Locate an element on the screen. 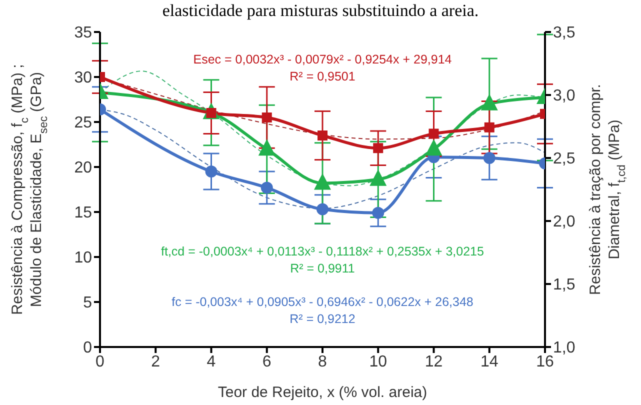 The image size is (641, 405). x-tick-label: 10 is located at coordinates (378, 361).